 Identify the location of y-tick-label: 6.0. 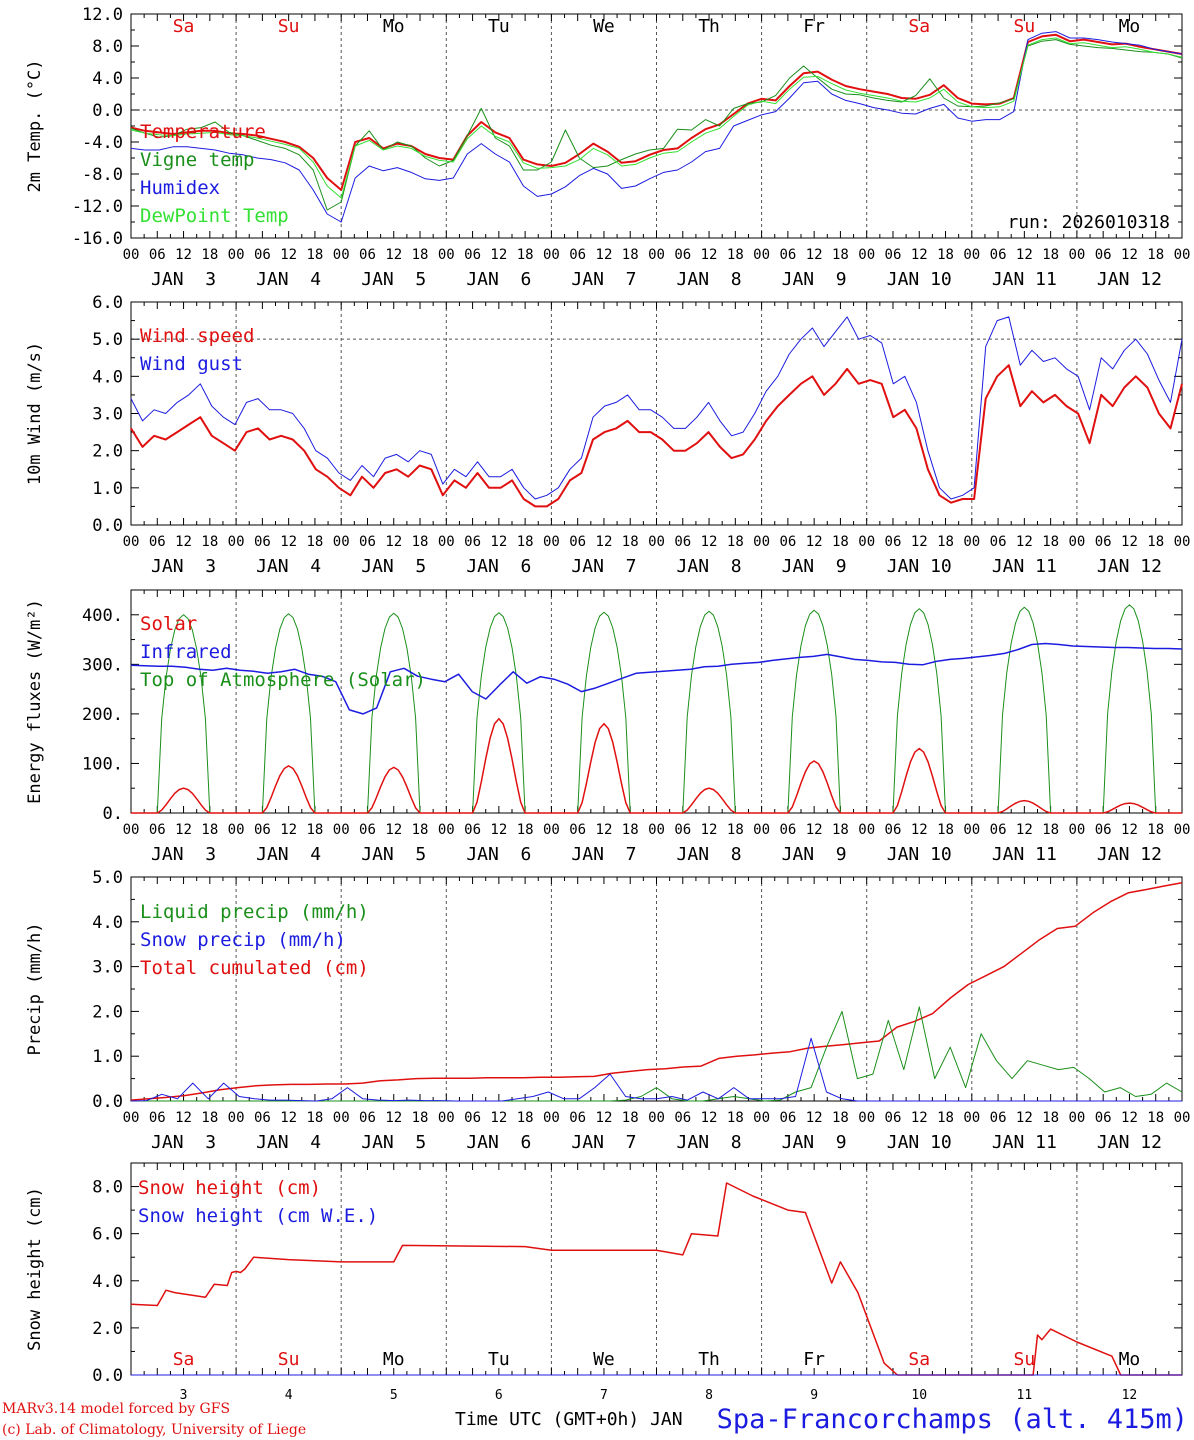
(107, 1235).